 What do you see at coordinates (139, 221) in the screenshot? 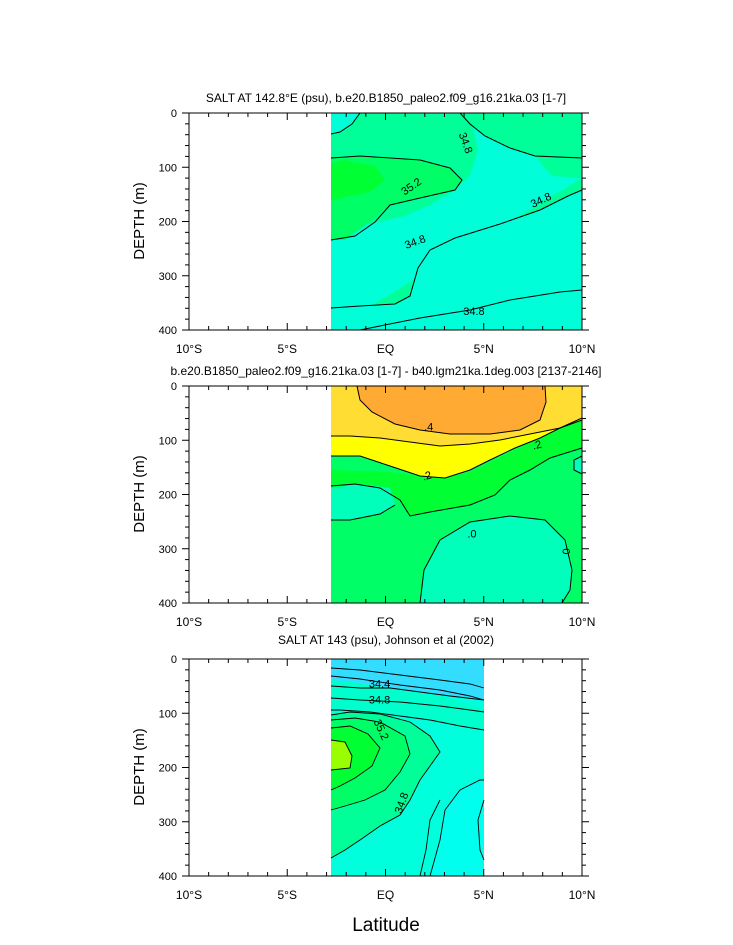
I see `panel-1-ylabel: DEPTH (m)` at bounding box center [139, 221].